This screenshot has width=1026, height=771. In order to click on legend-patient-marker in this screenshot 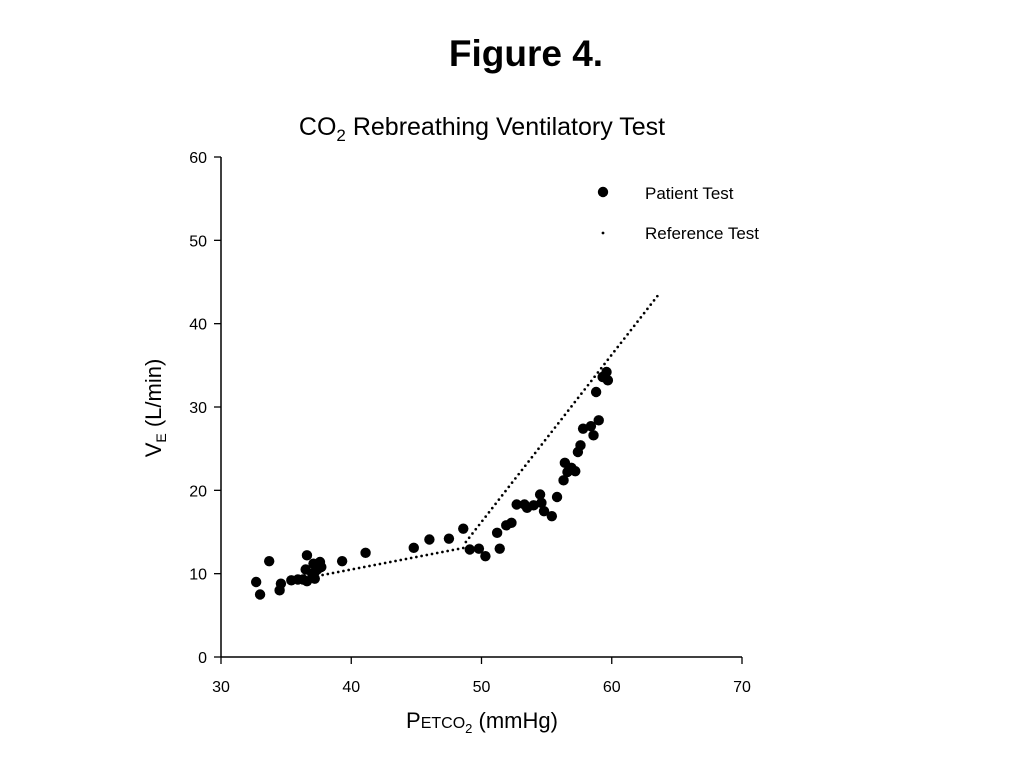, I will do `click(603, 192)`.